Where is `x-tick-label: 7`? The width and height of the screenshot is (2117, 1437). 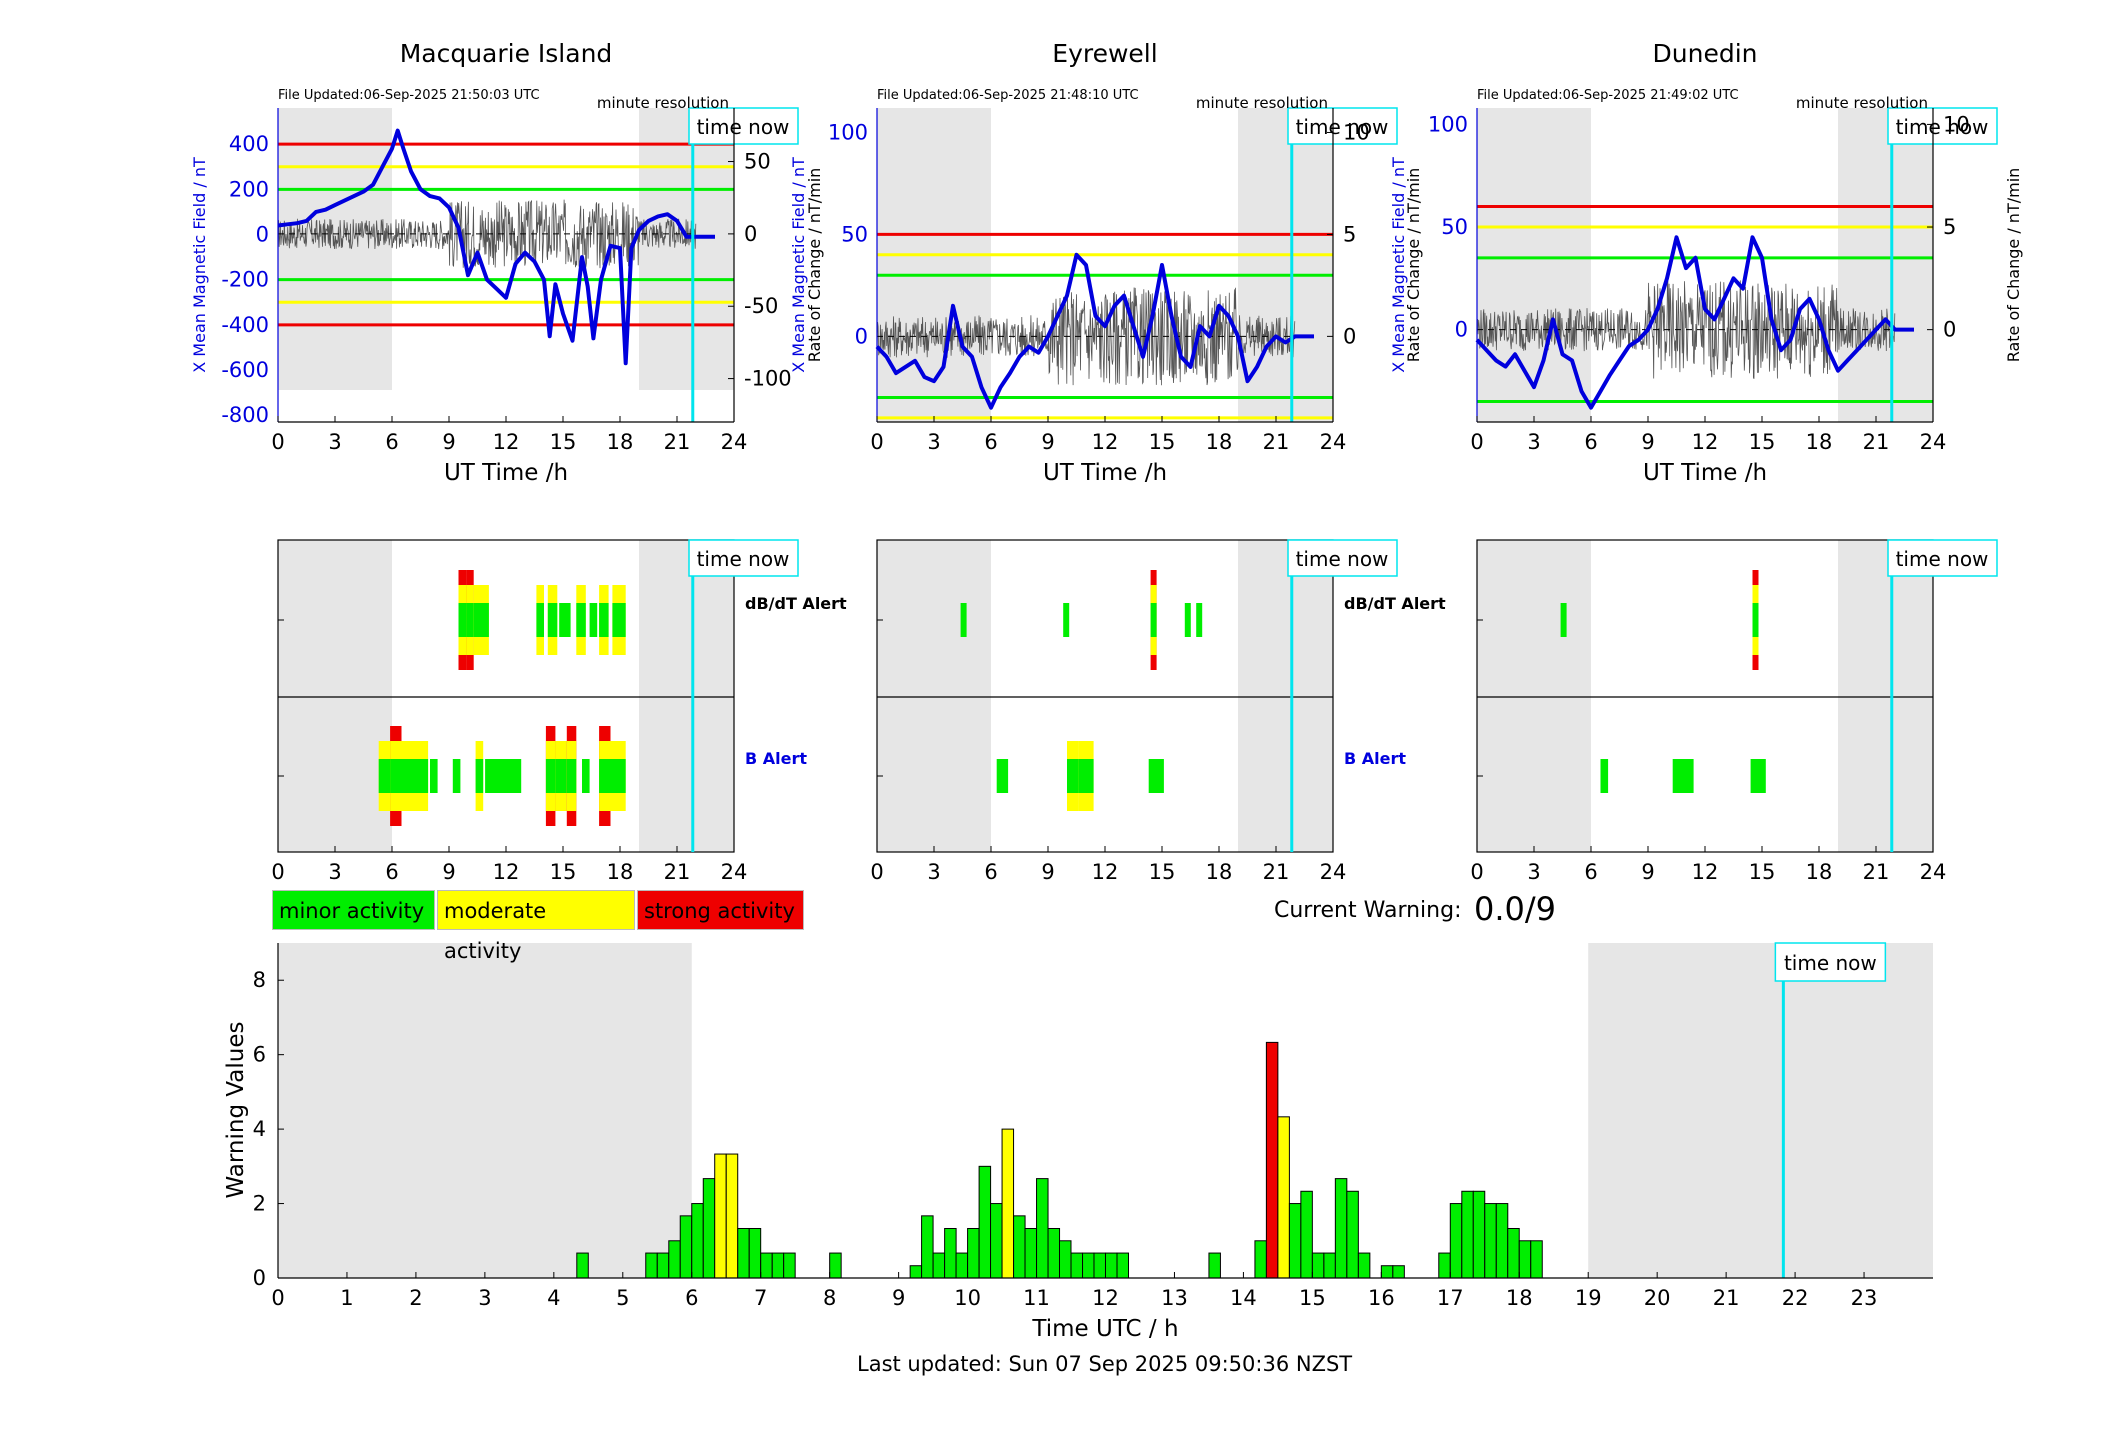
x-tick-label: 7 is located at coordinates (760, 1298).